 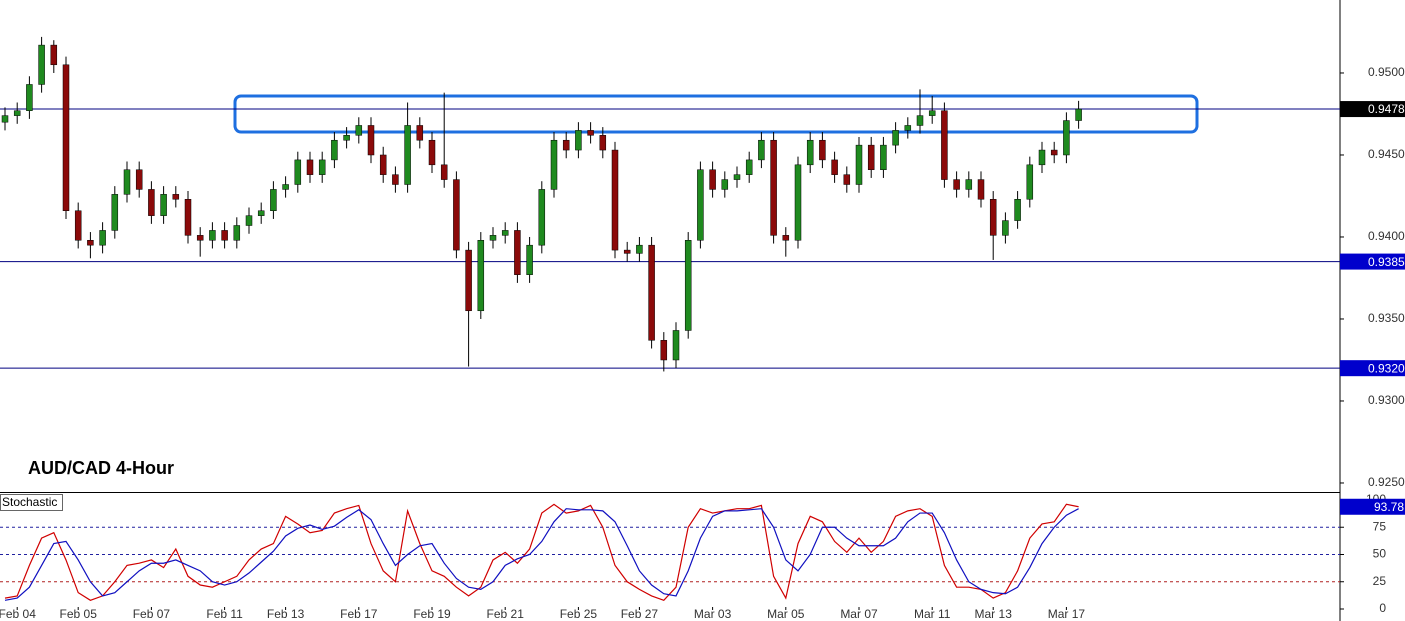 I want to click on indicator-label-box, so click(x=31, y=502).